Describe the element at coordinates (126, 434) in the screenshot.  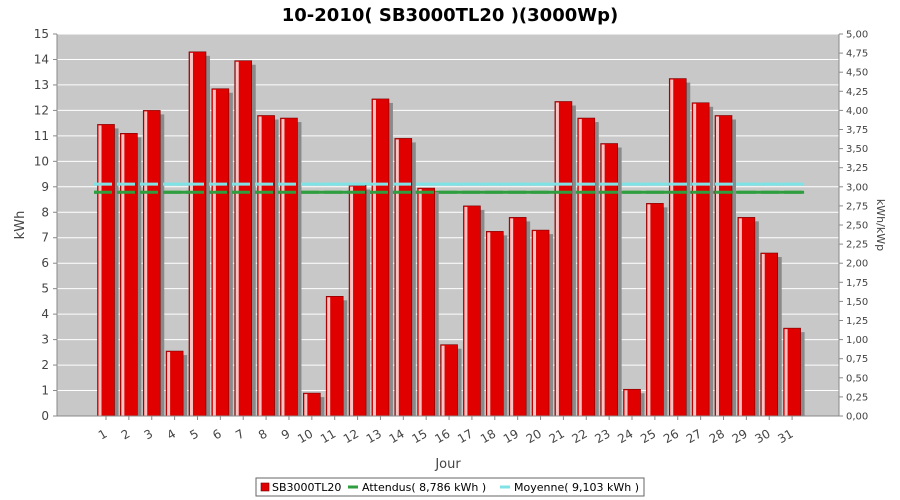
I see `x-tick-label: 2` at that location.